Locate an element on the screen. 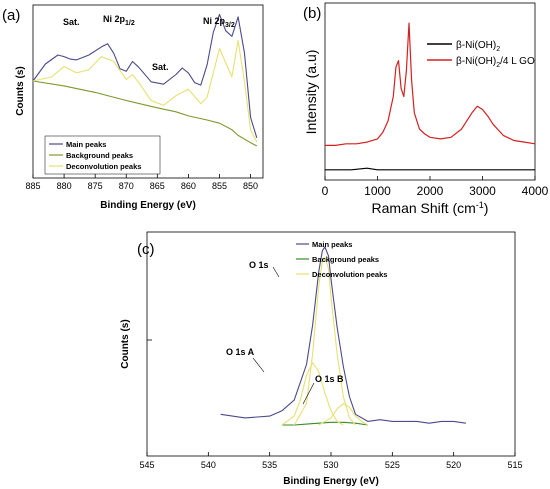 This screenshot has height=489, width=550. series-a is located at coordinates (145, 80).